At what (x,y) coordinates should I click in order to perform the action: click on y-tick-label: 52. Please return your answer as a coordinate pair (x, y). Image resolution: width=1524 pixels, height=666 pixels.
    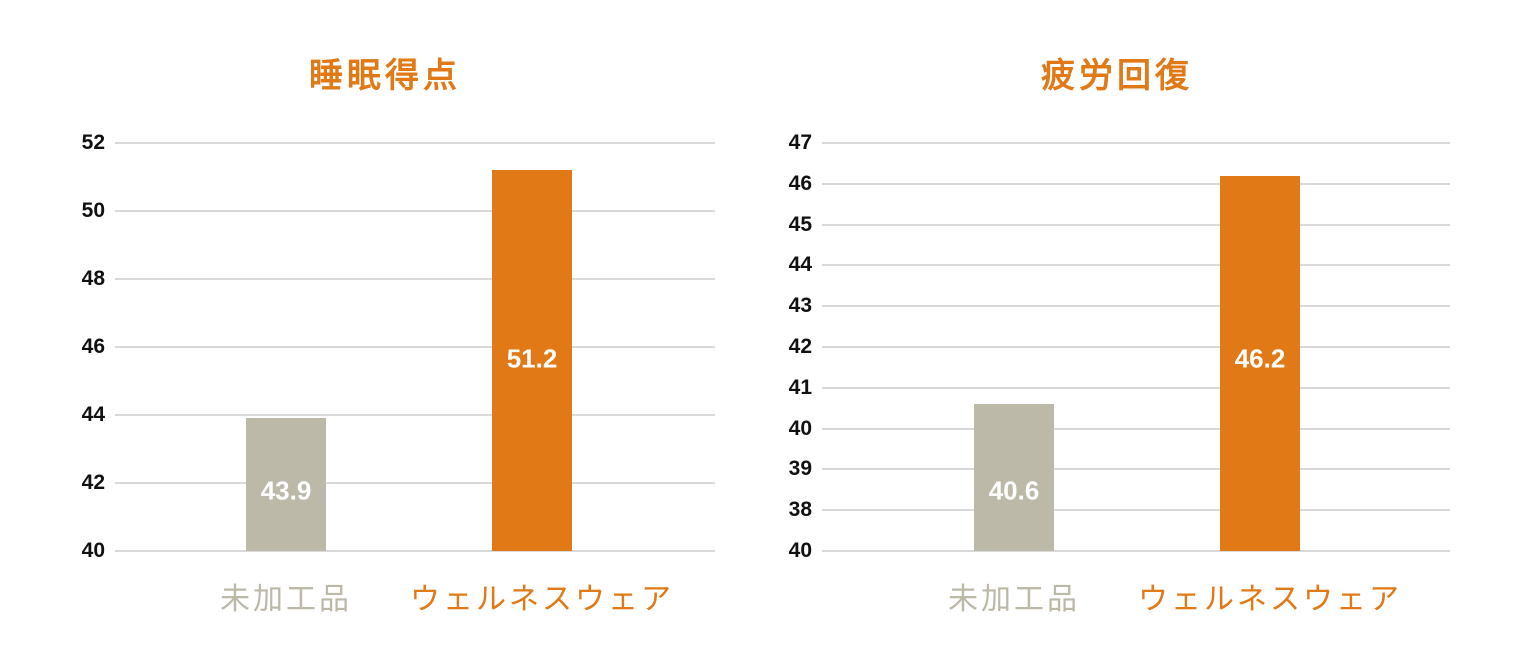
    Looking at the image, I should click on (93, 142).